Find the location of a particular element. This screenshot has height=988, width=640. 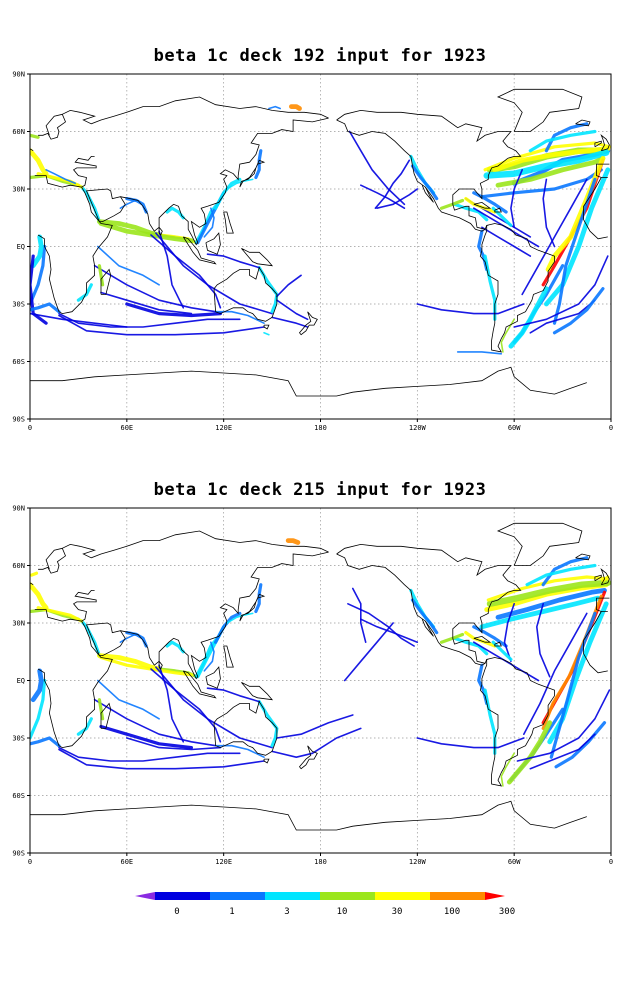

colorbar-label: 30 is located at coordinates (397, 912).